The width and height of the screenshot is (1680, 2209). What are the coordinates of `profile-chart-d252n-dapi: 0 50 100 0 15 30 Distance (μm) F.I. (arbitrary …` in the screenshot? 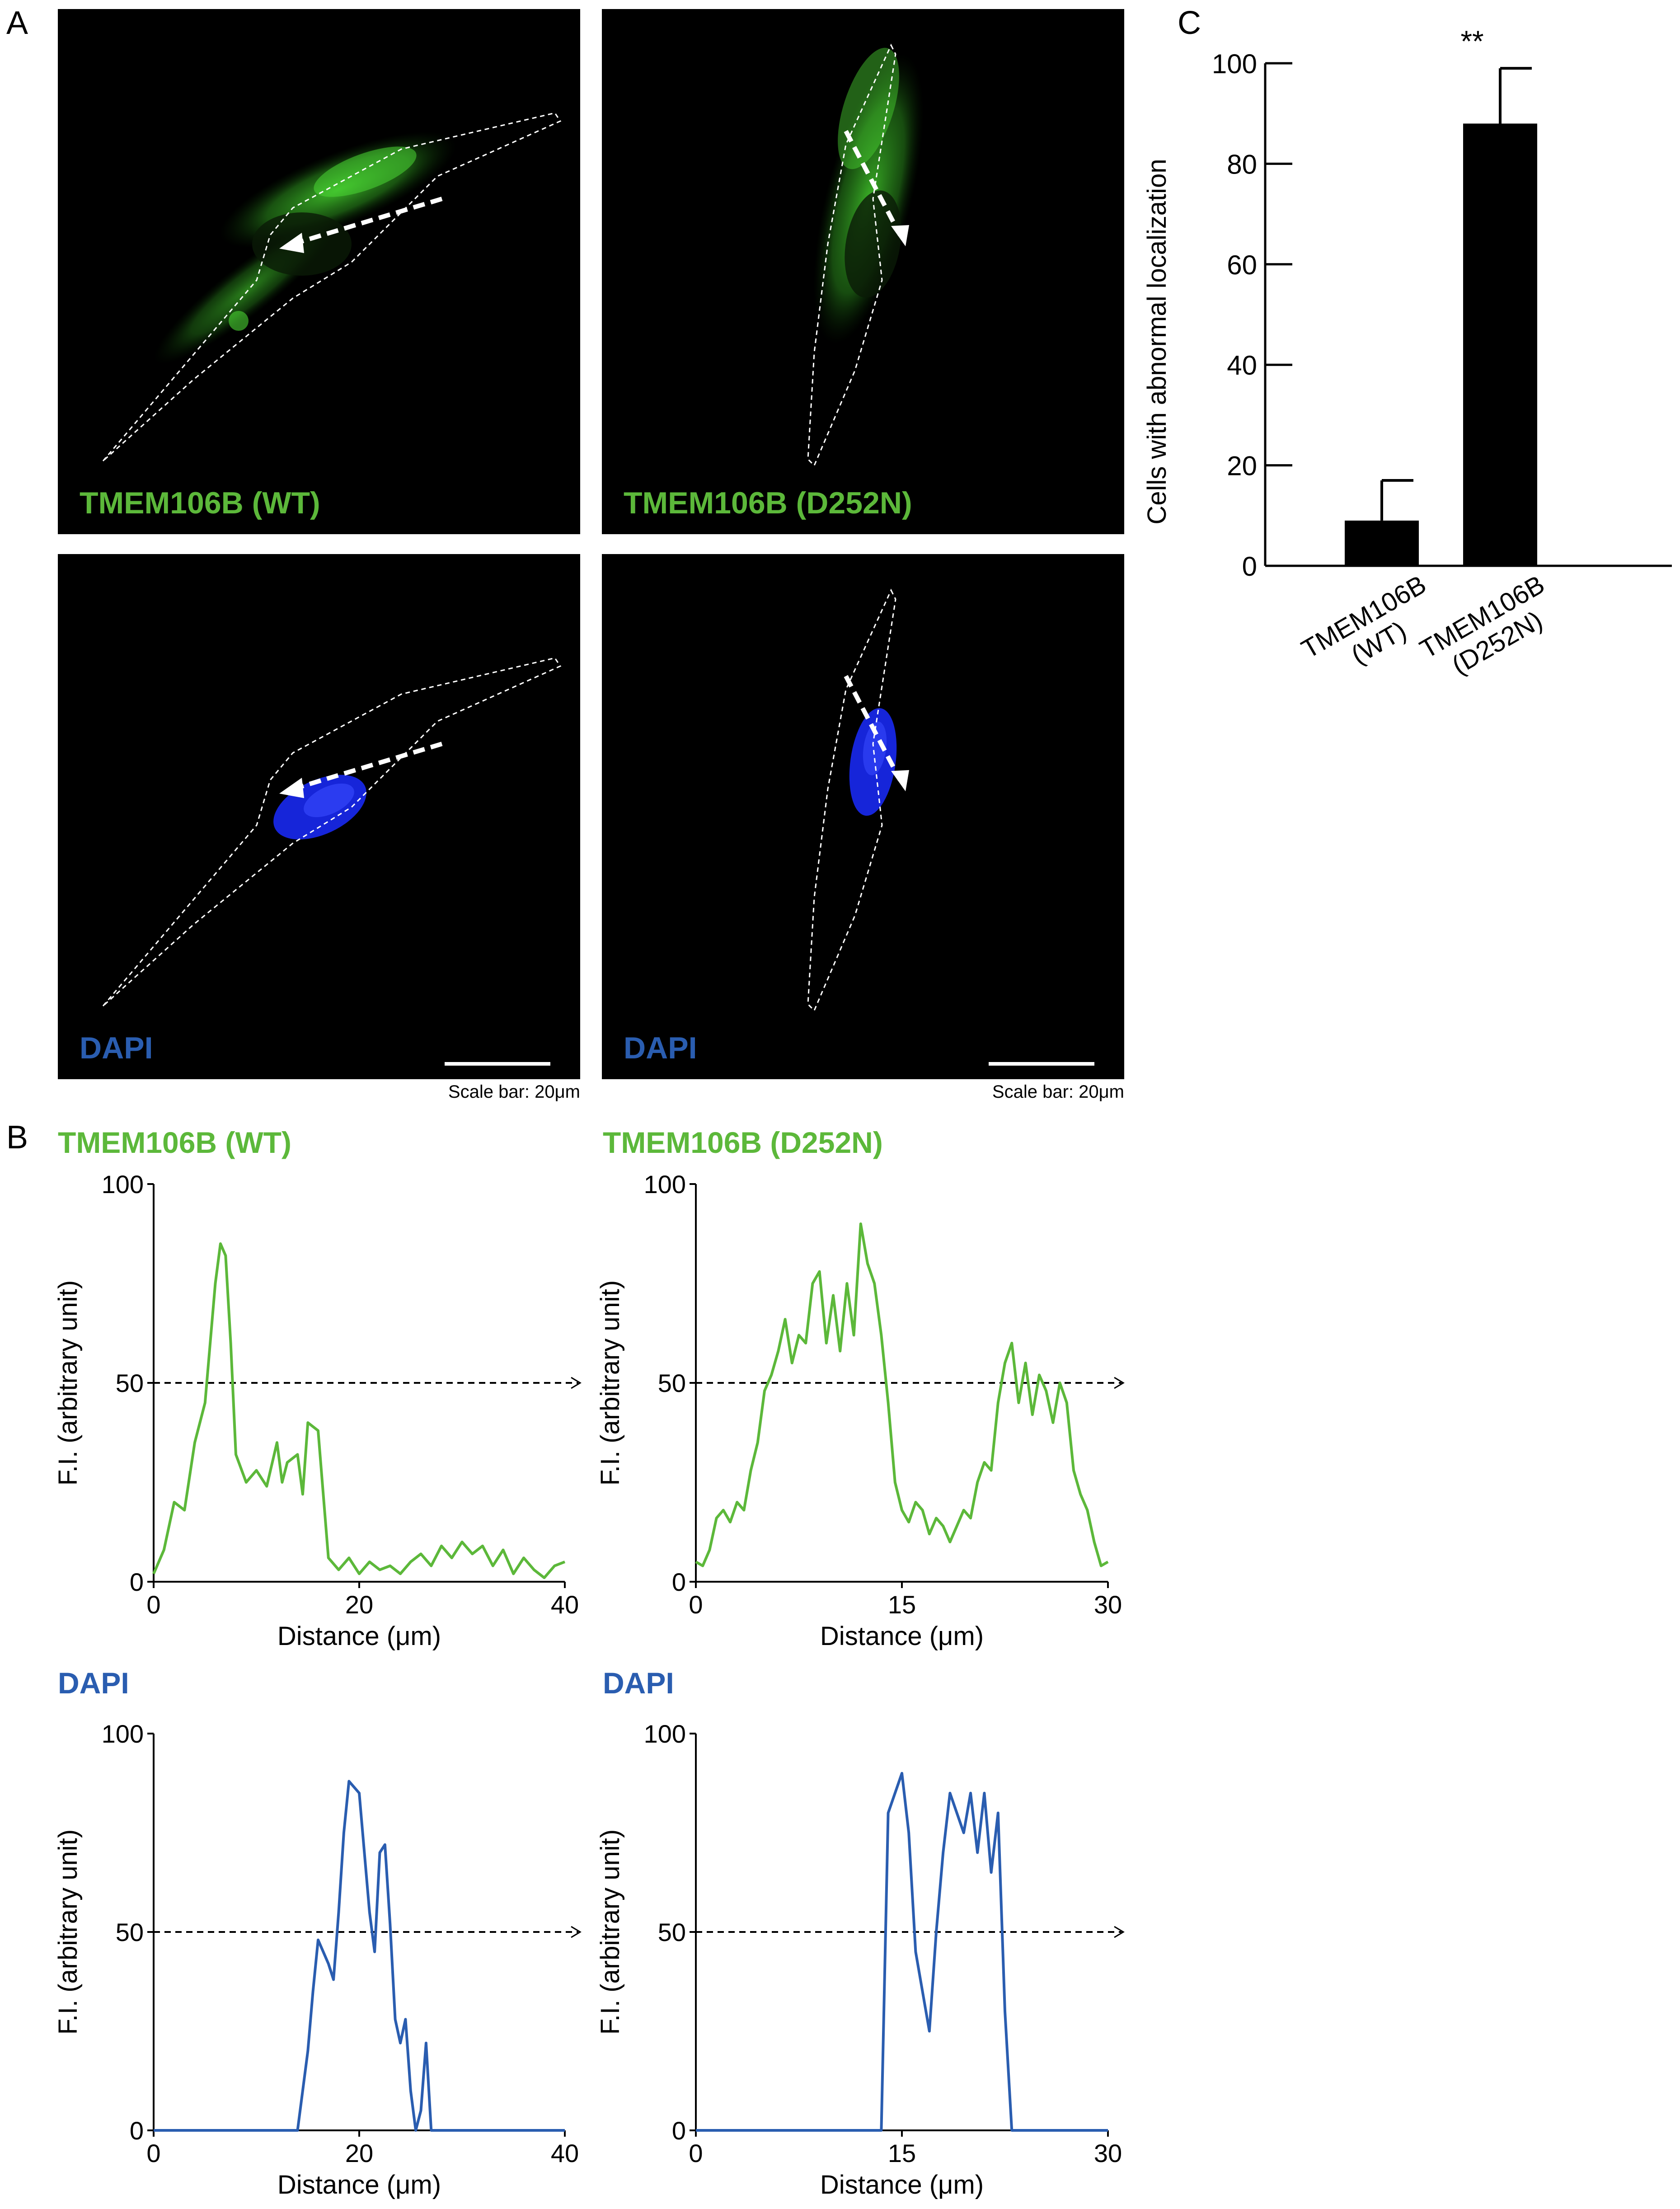 It's located at (860, 1960).